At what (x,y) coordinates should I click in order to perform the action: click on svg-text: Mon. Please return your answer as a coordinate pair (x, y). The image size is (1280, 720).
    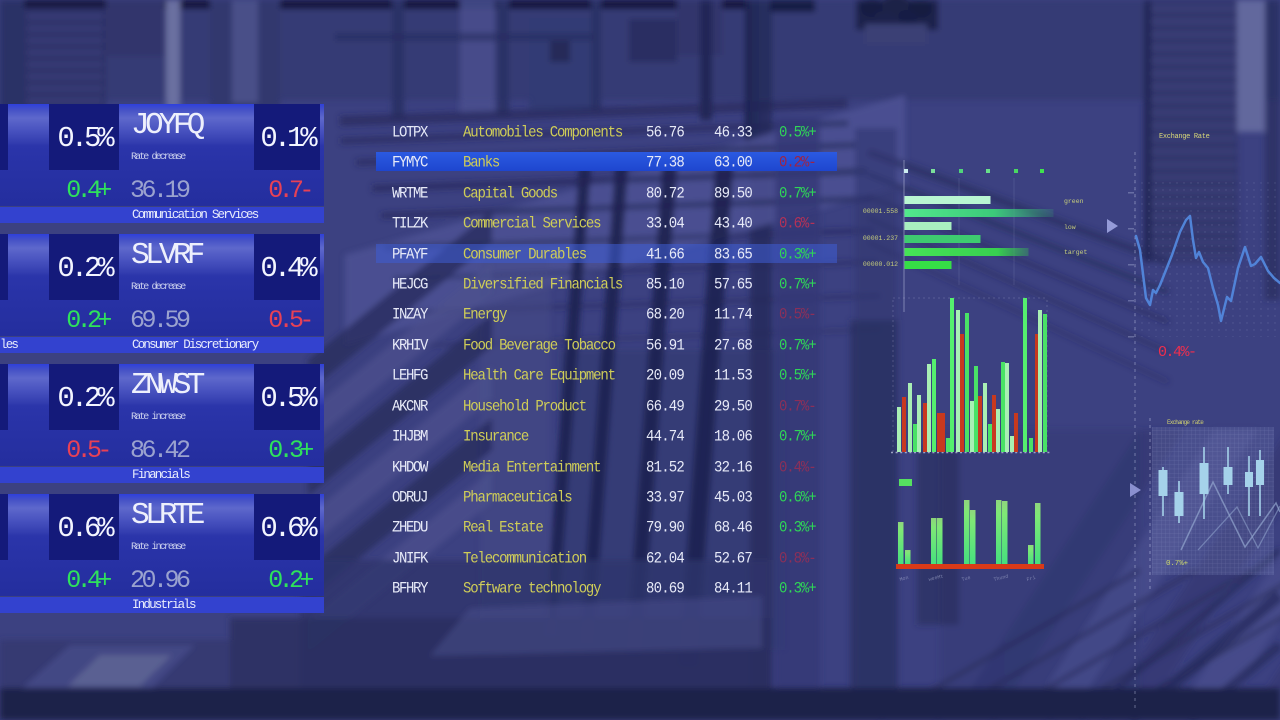
    Looking at the image, I should click on (904, 579).